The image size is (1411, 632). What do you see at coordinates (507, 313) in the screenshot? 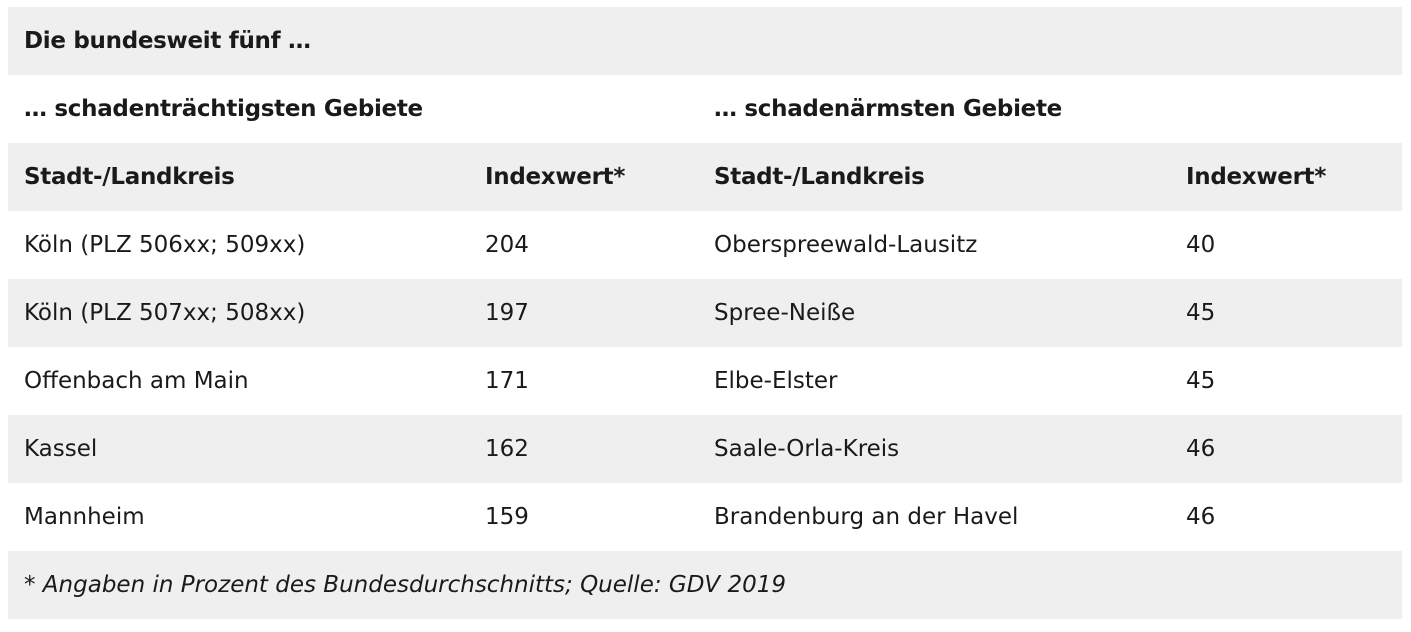
I see `left-index-value: 197` at bounding box center [507, 313].